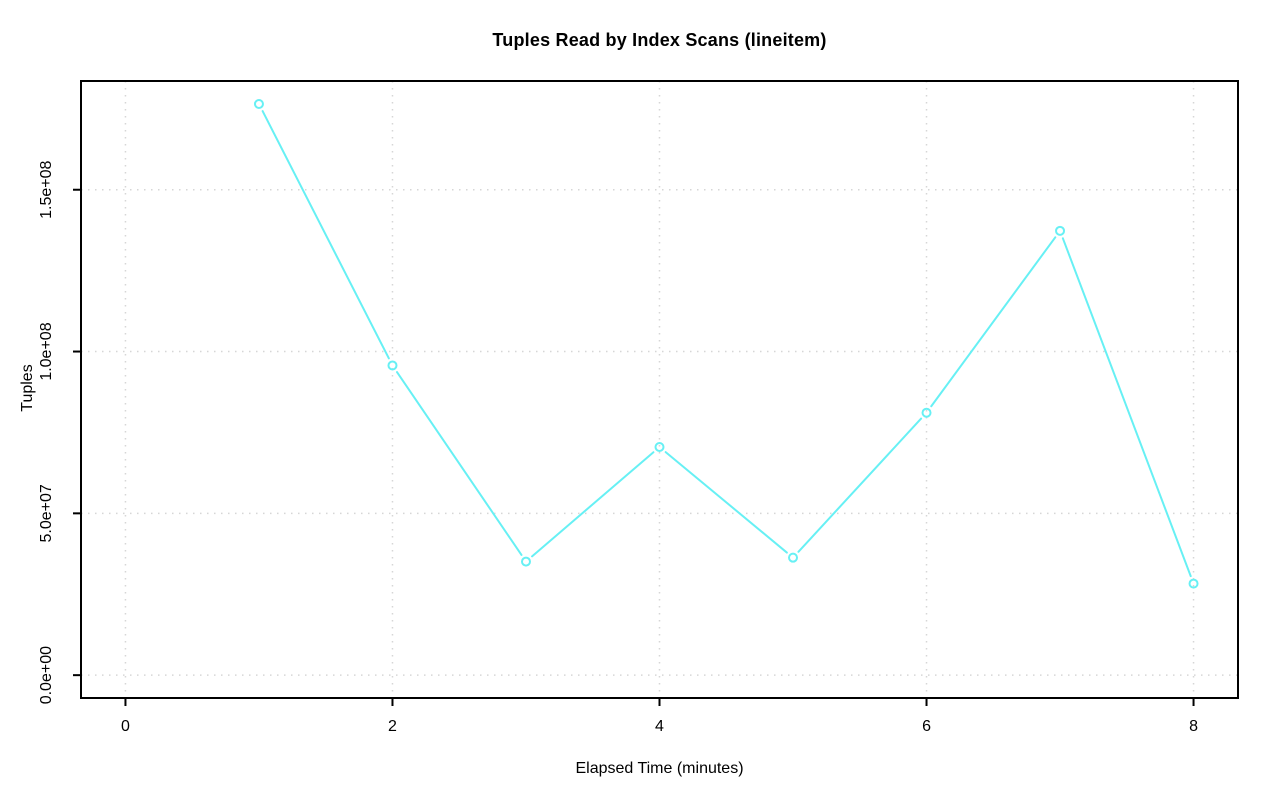 This screenshot has height=801, width=1280. I want to click on y-axis-title: Tuples, so click(27, 388).